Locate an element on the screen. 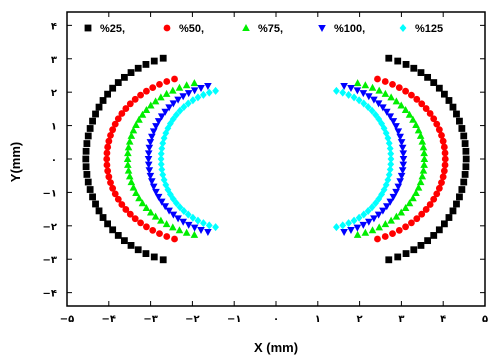 This screenshot has height=360, width=500. x-tick-label: −۲ is located at coordinates (192, 319).